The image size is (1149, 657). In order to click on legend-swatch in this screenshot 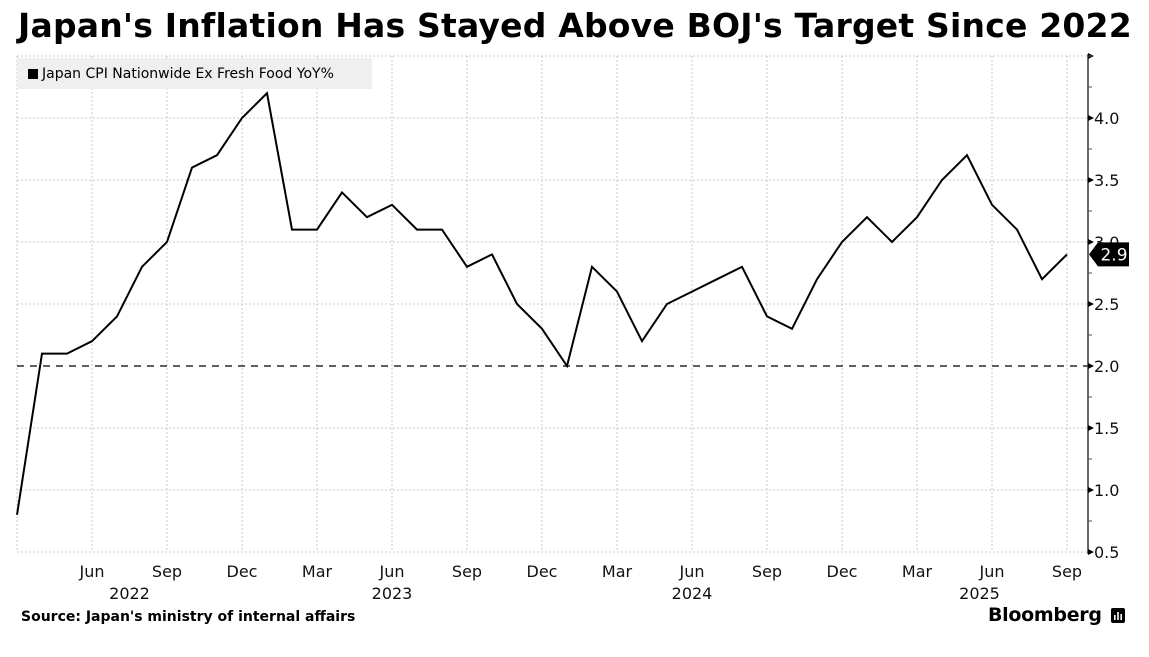, I will do `click(33, 73)`.